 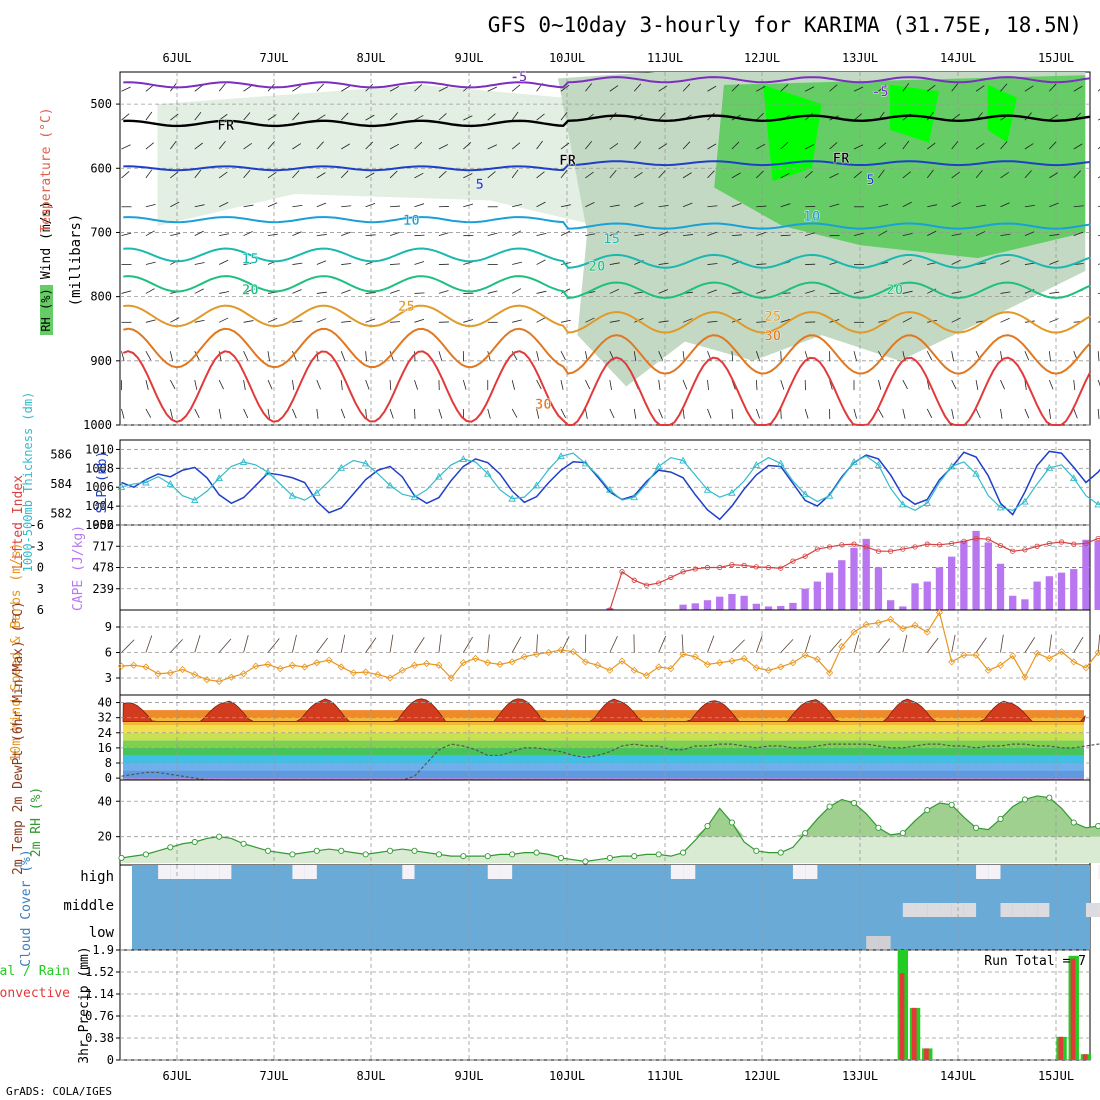 I want to click on upper-tick-label: 700, so click(x=101, y=232).